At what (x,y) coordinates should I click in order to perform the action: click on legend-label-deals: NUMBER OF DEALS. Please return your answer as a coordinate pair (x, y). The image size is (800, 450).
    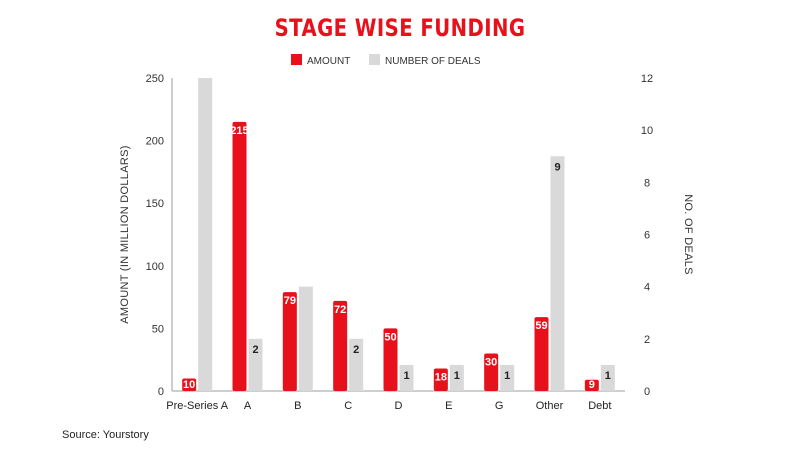
    Looking at the image, I should click on (433, 61).